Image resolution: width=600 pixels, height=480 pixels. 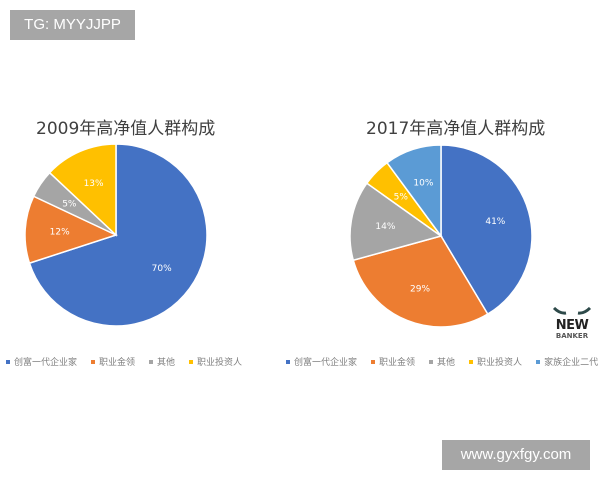 What do you see at coordinates (572, 310) in the screenshot?
I see `horns-icon` at bounding box center [572, 310].